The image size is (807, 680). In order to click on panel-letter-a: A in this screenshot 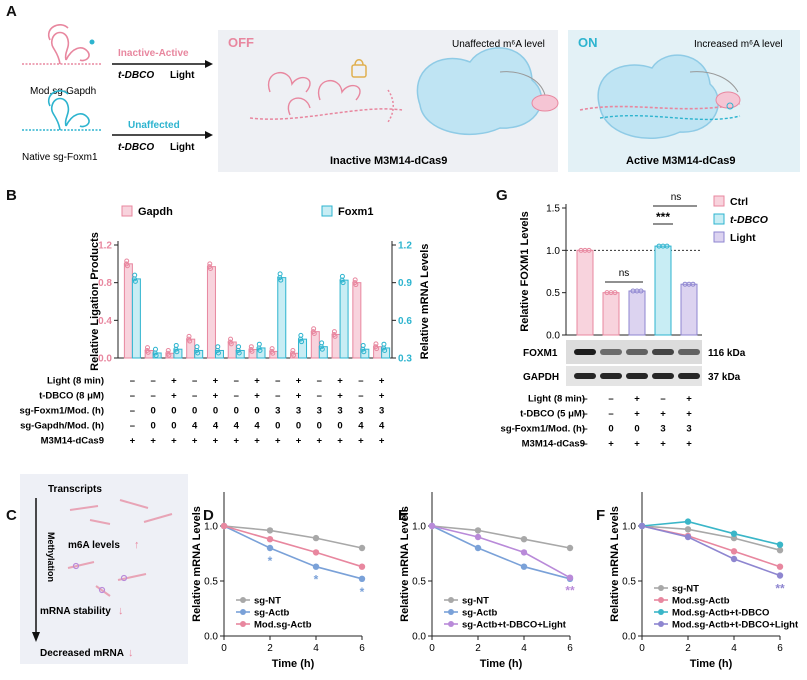, I will do `click(11, 11)`.